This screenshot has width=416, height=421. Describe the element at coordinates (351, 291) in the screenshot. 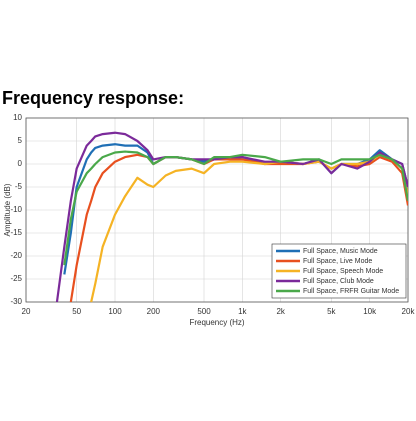

I see `legend-label: Full Space, FRFR Guitar Mode` at that location.